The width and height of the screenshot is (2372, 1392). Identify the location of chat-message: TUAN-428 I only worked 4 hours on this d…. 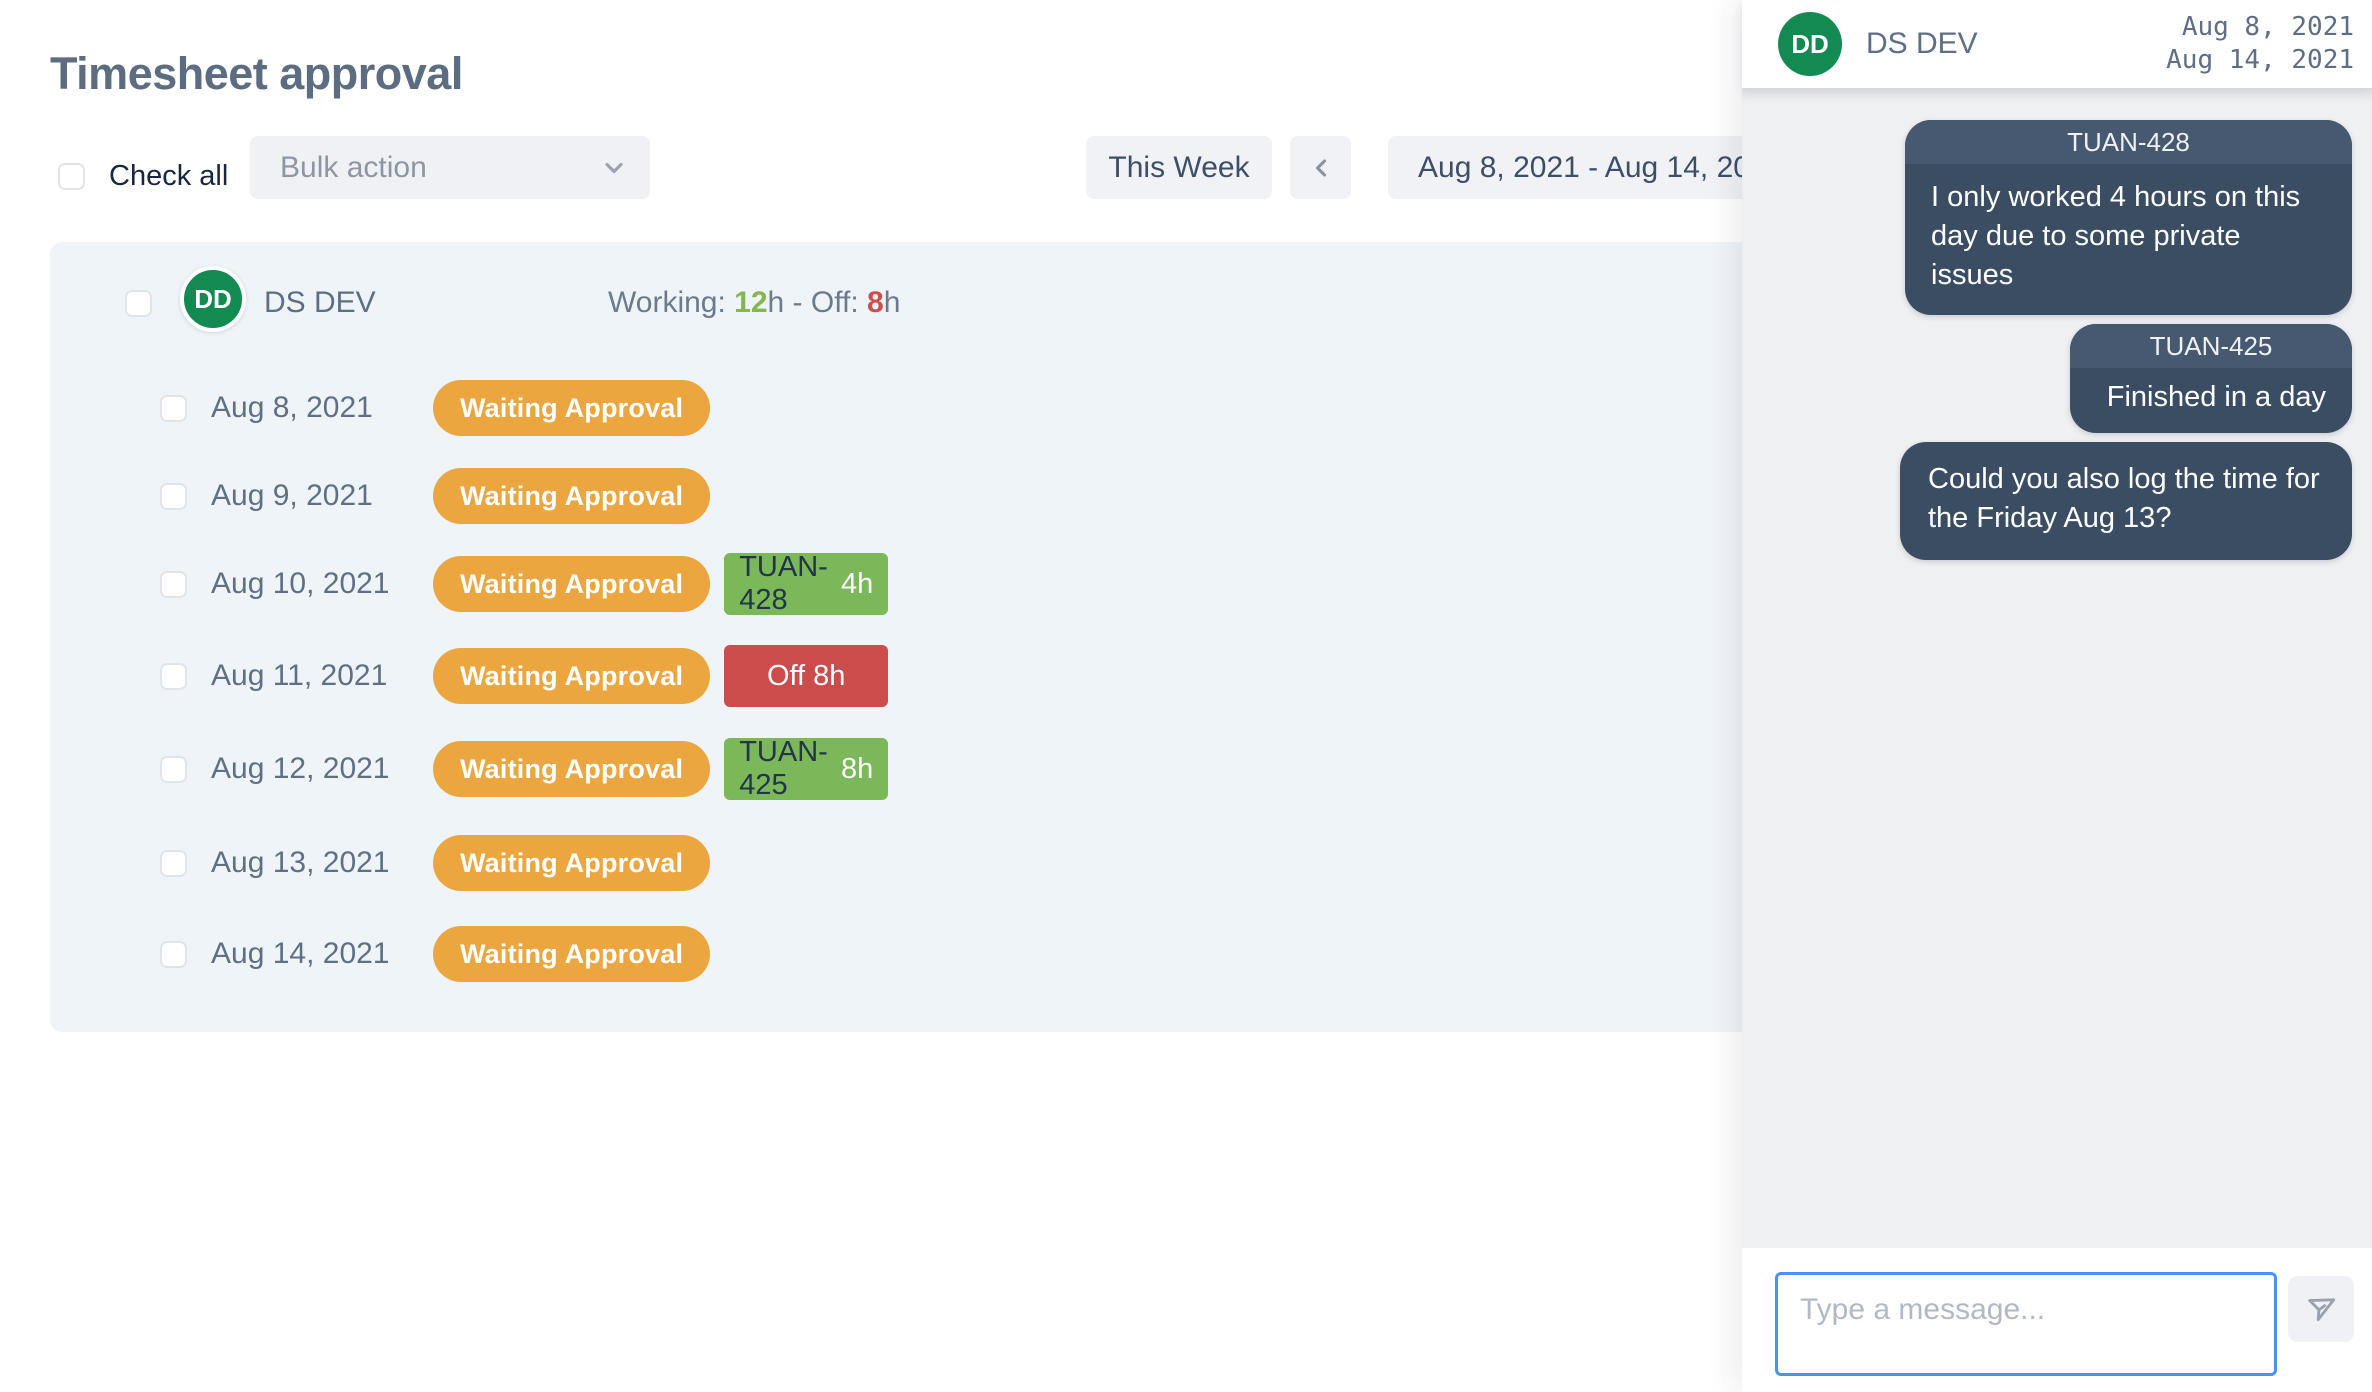
(2128, 217).